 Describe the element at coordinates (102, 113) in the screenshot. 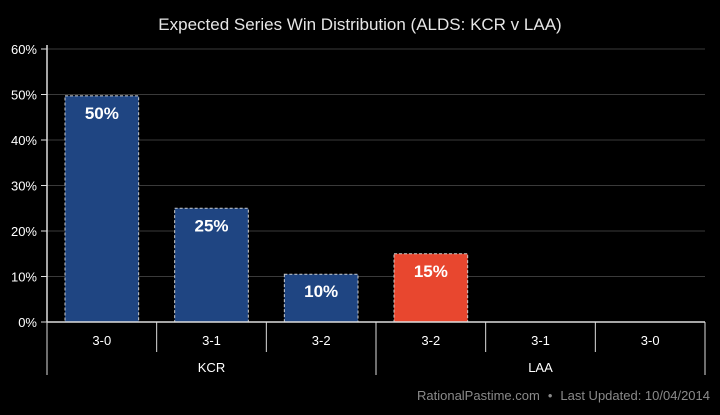

I see `data-label: 50%` at that location.